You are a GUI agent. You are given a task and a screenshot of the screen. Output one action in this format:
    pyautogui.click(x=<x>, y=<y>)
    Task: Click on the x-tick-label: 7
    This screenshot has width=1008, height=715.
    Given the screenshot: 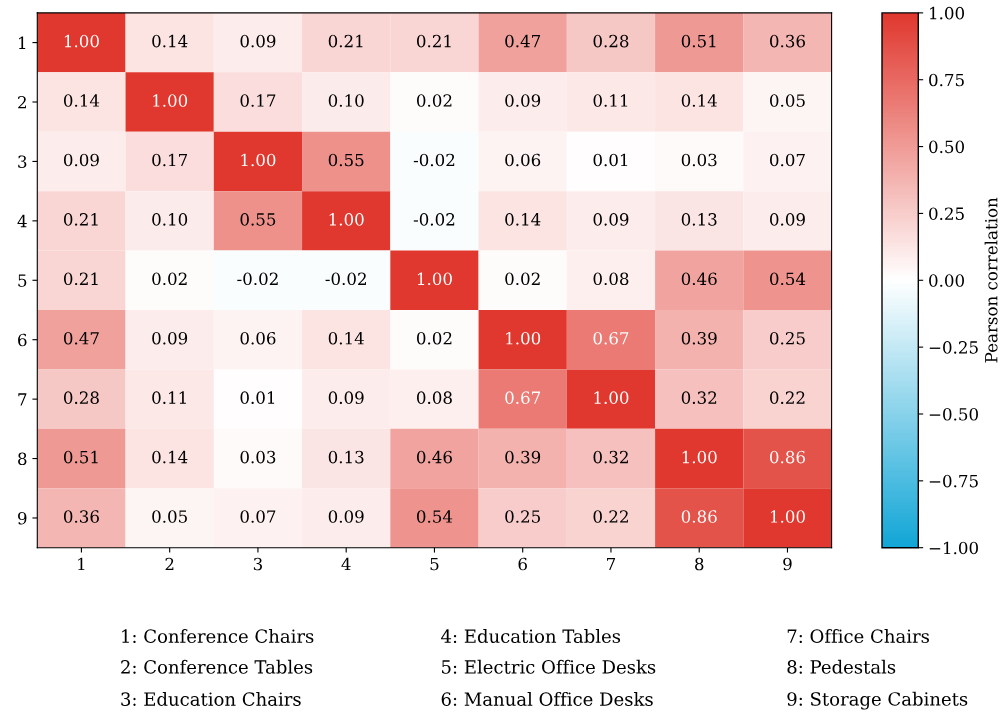 What is the action you would take?
    pyautogui.click(x=611, y=564)
    